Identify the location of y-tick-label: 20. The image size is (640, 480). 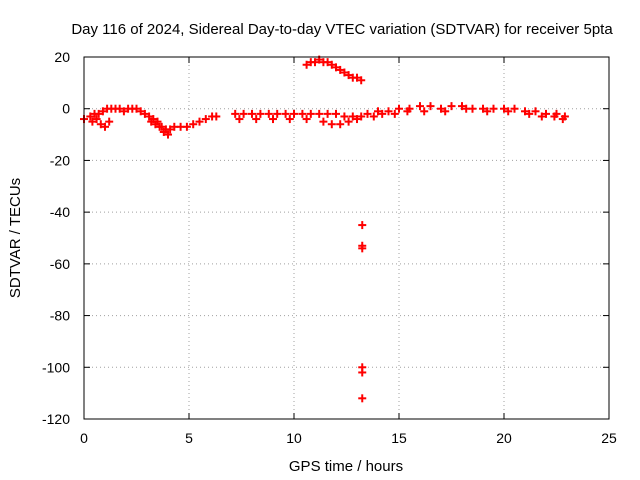
(62, 57).